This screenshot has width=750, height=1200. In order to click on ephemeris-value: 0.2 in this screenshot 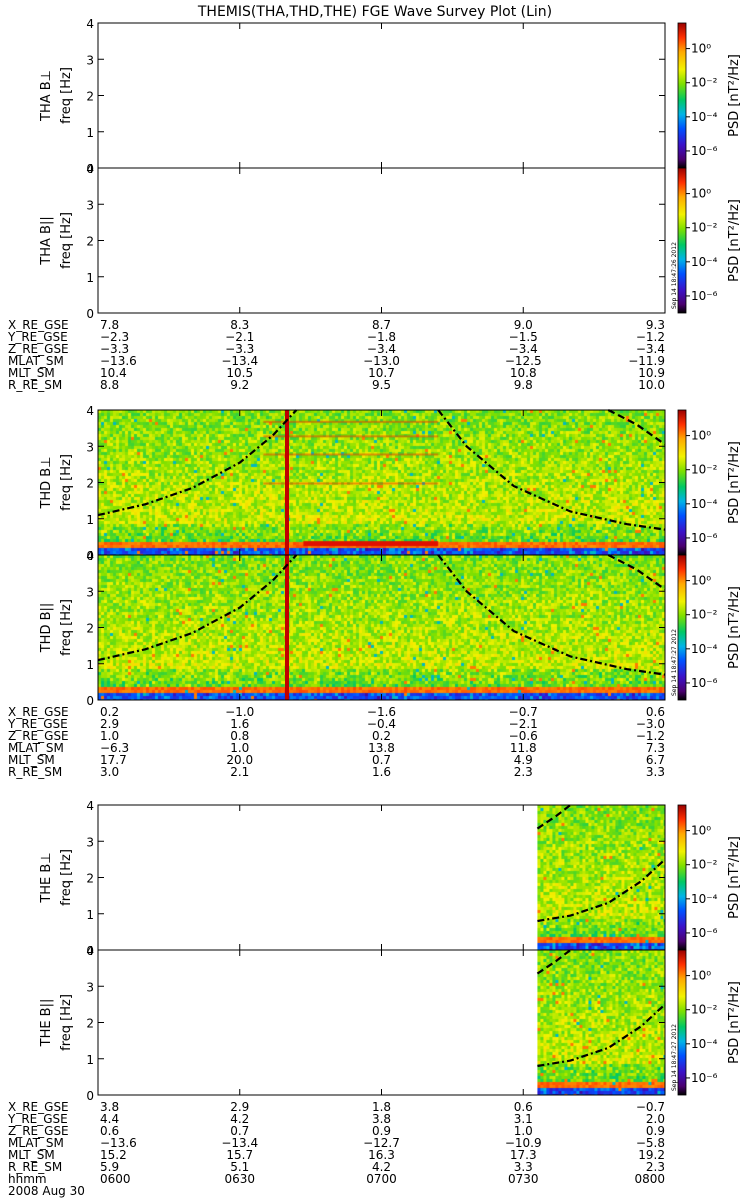, I will do `click(381, 736)`.